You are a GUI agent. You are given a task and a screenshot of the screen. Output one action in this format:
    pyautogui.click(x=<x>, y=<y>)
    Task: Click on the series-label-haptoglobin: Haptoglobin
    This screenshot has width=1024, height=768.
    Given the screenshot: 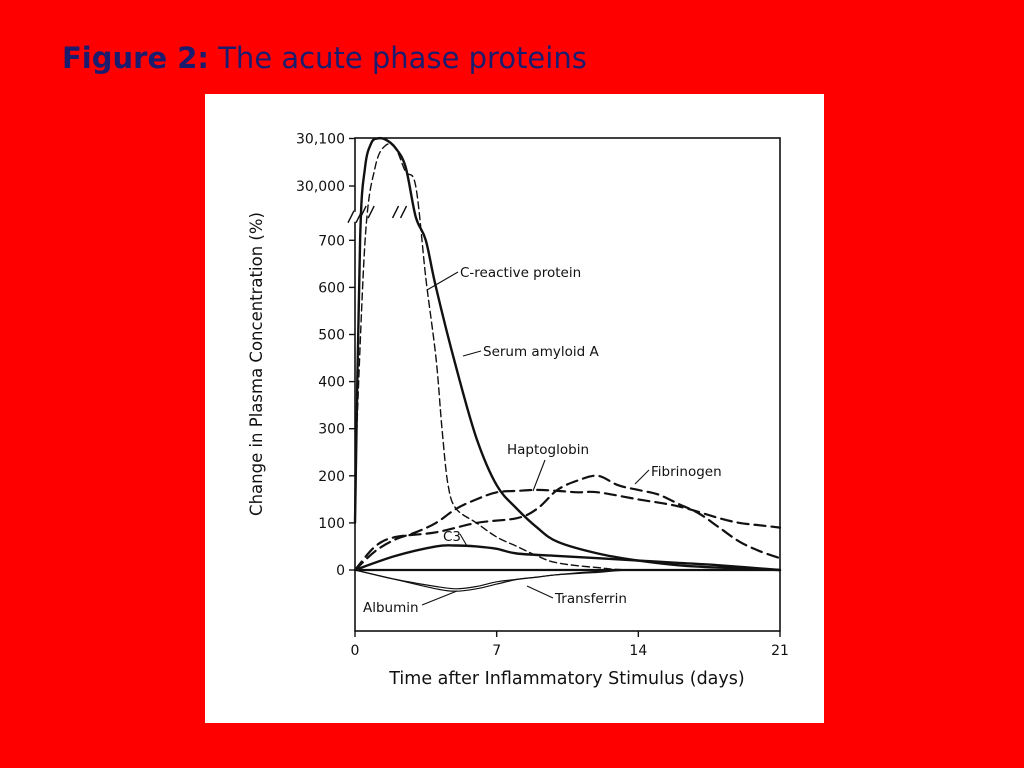 What is the action you would take?
    pyautogui.click(x=548, y=450)
    